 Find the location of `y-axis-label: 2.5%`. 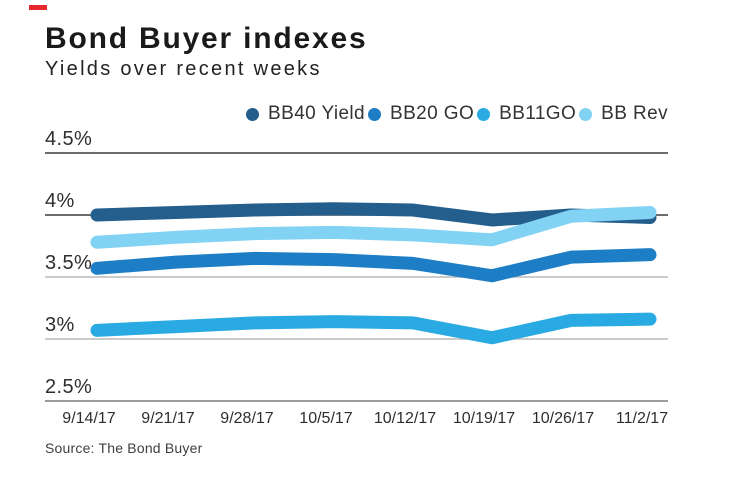

y-axis-label: 2.5% is located at coordinates (69, 387).